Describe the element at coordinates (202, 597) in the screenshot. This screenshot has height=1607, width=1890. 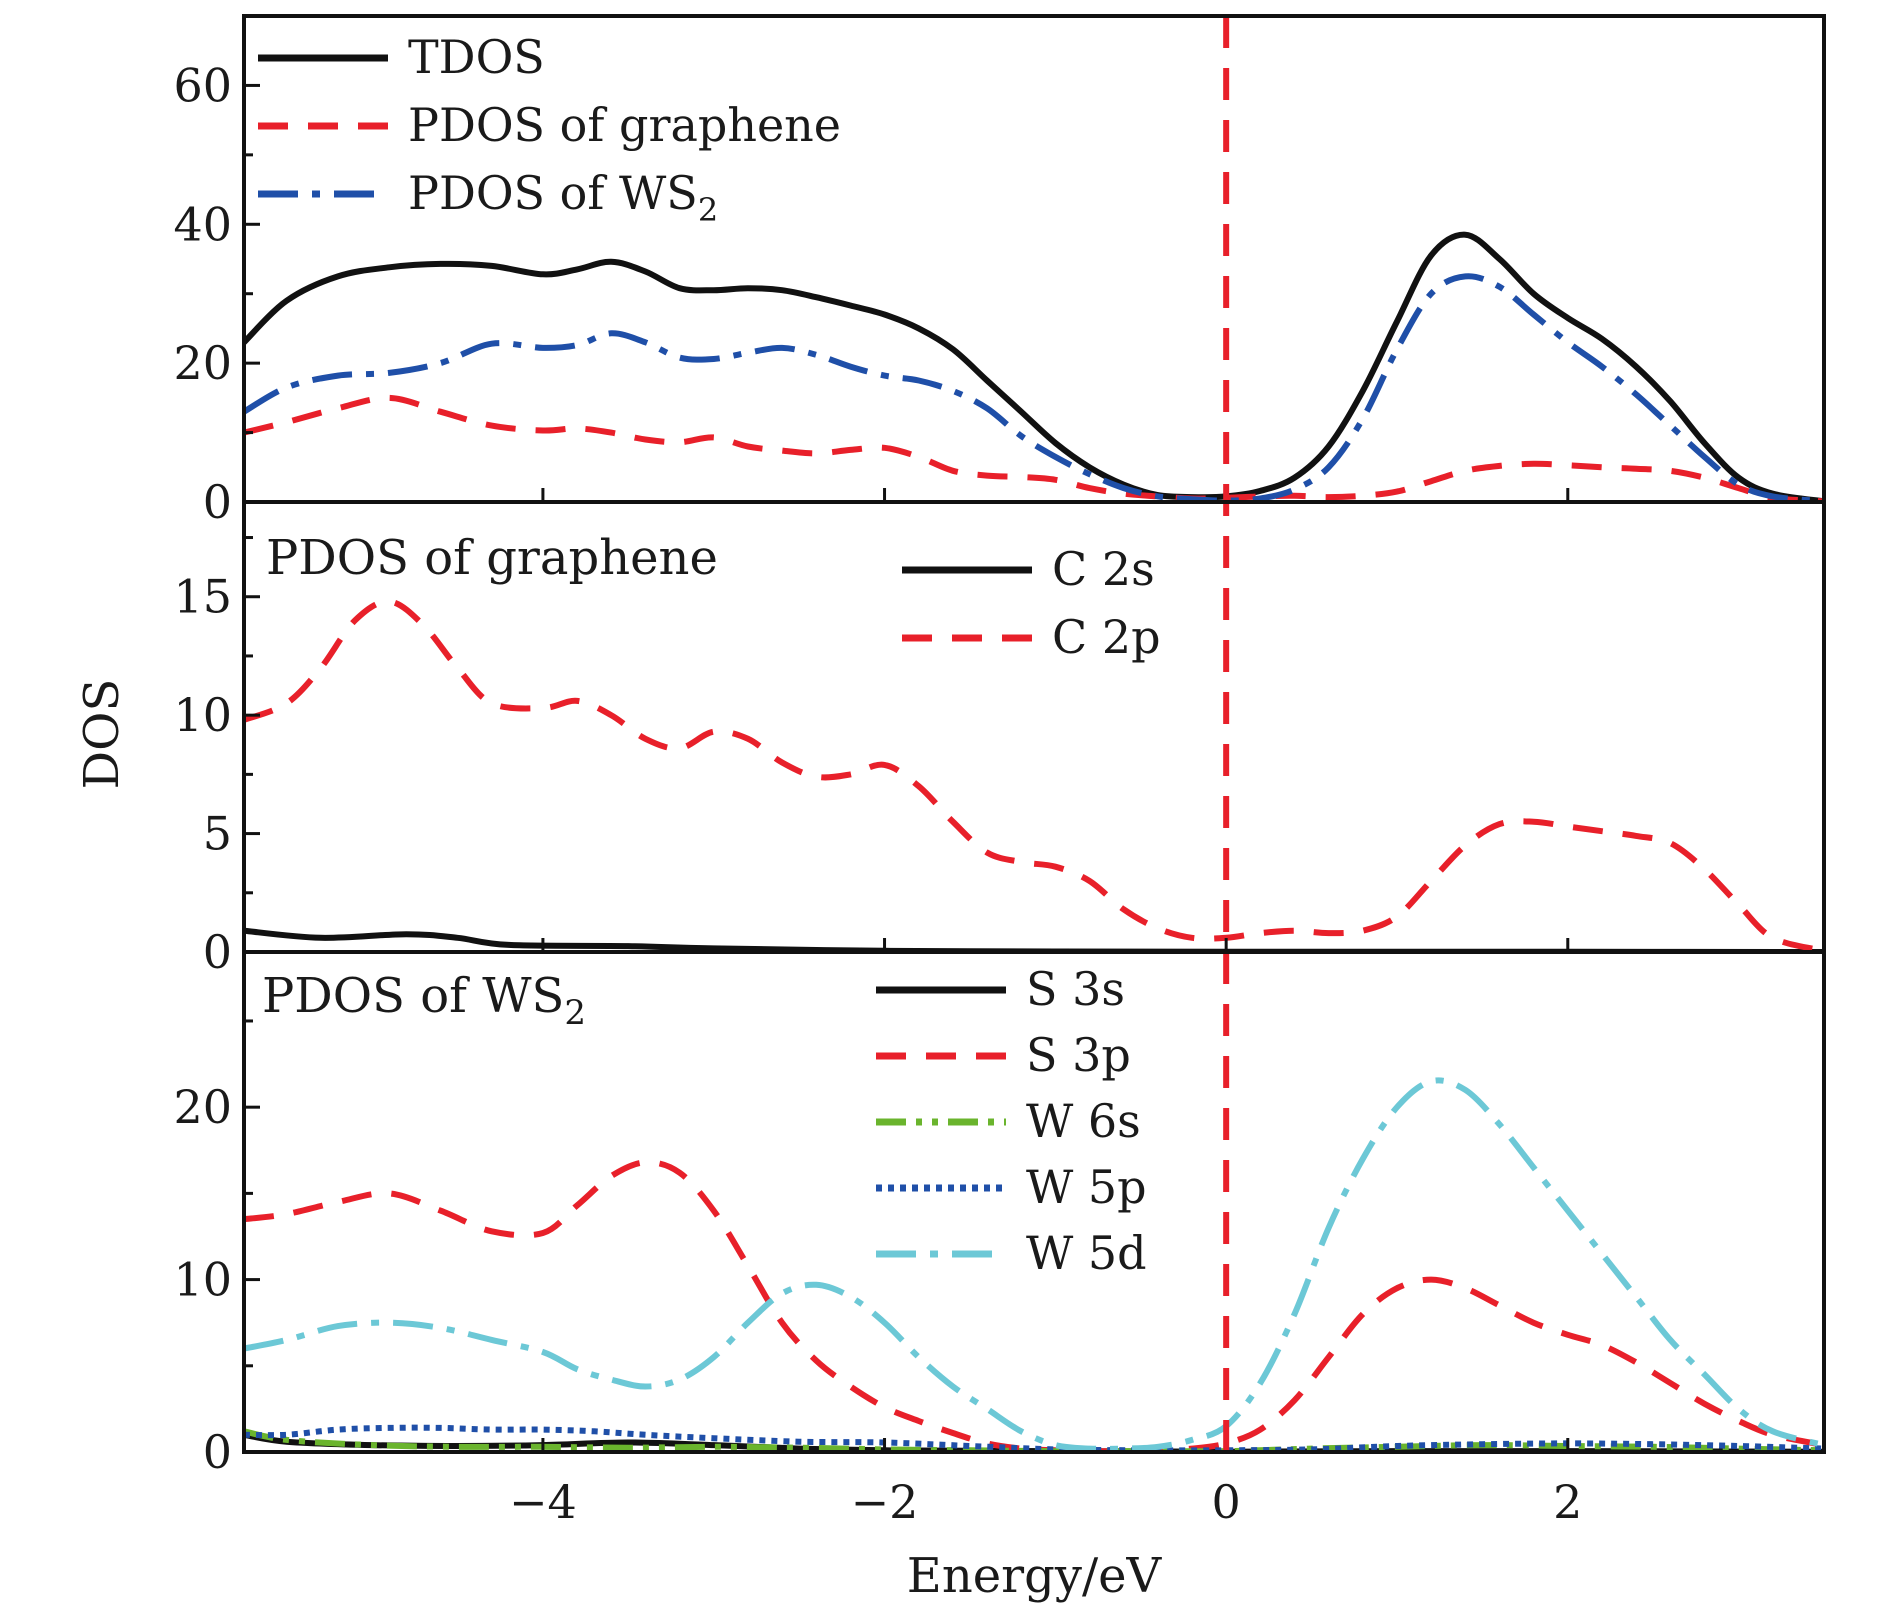
I see `y-tick-label-graphene: 15` at that location.